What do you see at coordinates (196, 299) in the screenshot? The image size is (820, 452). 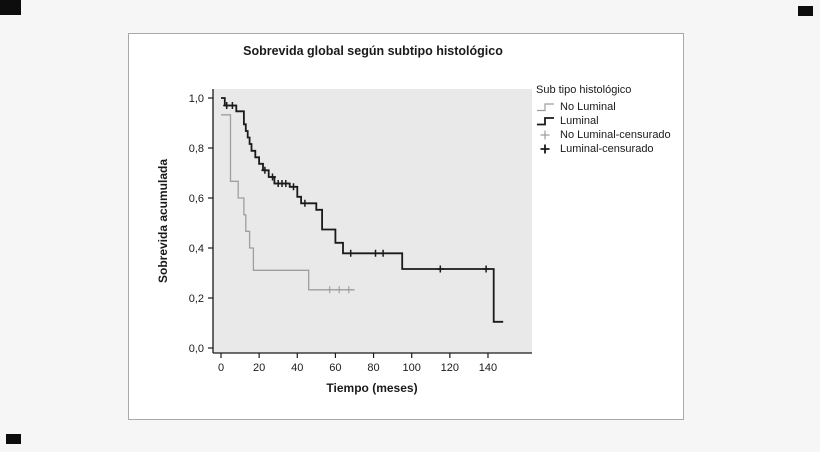 I see `y-tick-label: 0,2` at bounding box center [196, 299].